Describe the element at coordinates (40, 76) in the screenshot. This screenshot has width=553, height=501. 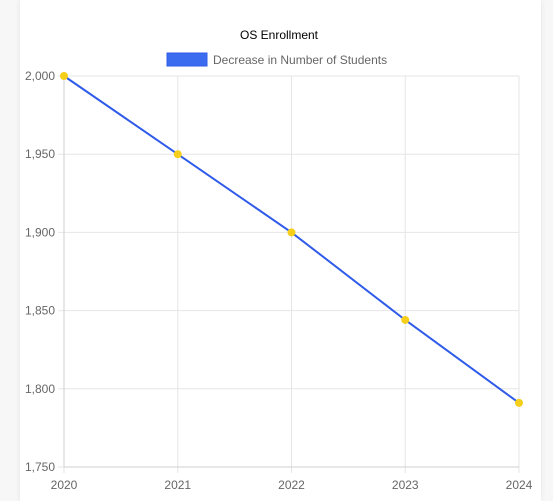
I see `y-tick-label: 2,000` at that location.